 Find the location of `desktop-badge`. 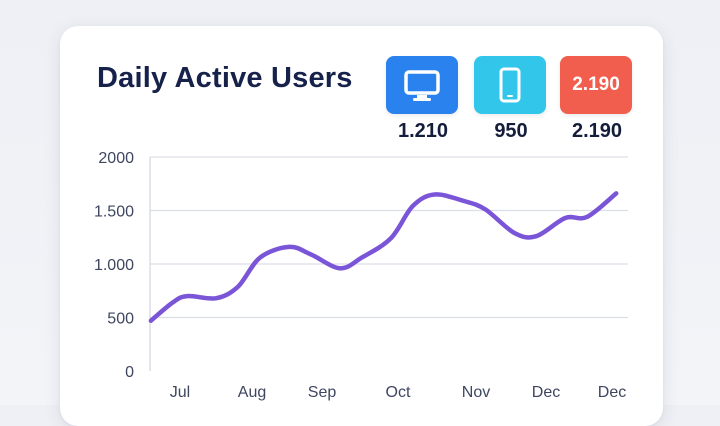

desktop-badge is located at coordinates (422, 85).